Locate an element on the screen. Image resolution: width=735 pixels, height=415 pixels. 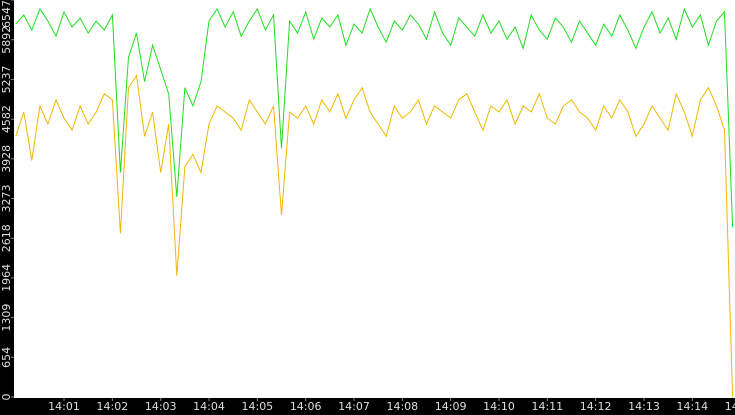
y-tick-label: 2618 is located at coordinates (6, 238).